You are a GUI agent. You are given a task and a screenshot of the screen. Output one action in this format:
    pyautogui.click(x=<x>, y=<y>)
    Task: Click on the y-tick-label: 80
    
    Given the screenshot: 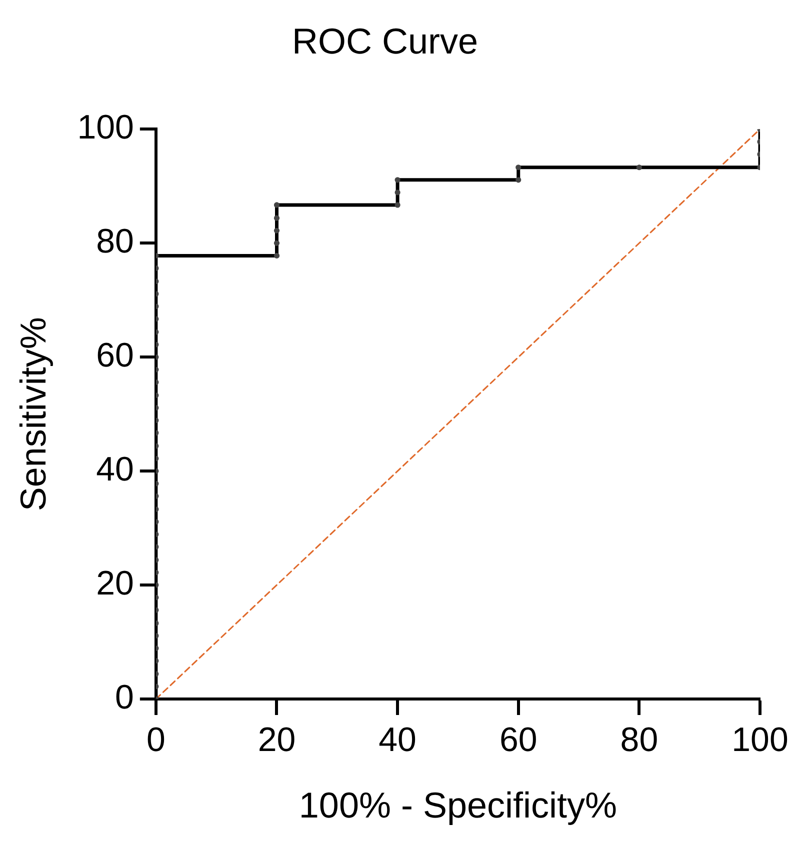 What is the action you would take?
    pyautogui.click(x=115, y=241)
    